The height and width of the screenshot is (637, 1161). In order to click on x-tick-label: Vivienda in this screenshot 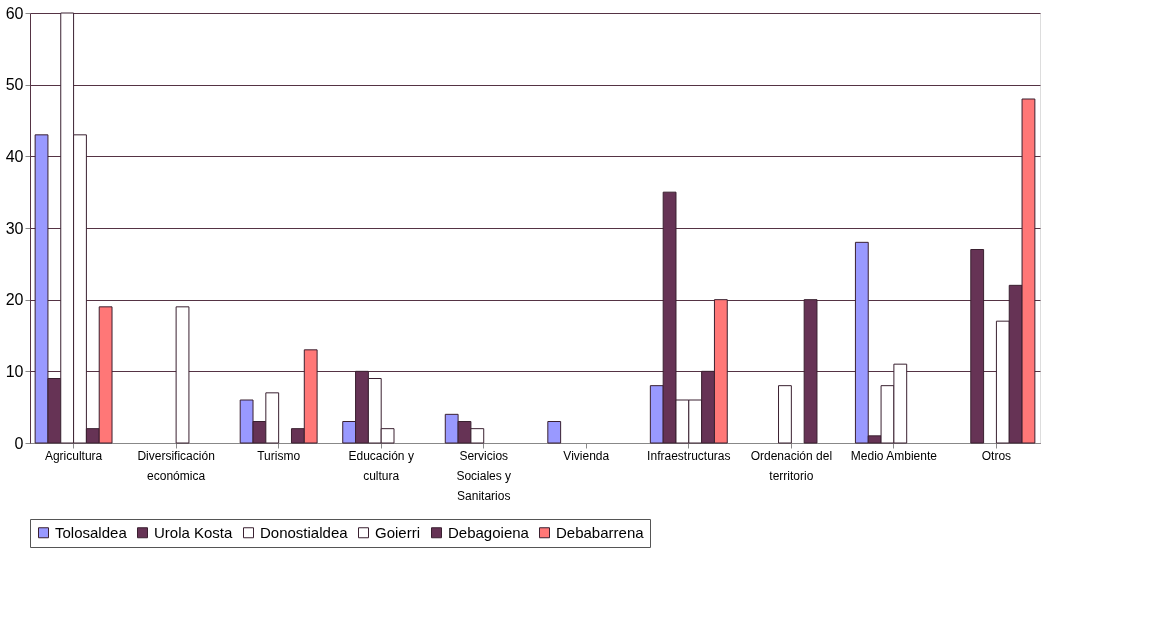, I will do `click(586, 455)`.